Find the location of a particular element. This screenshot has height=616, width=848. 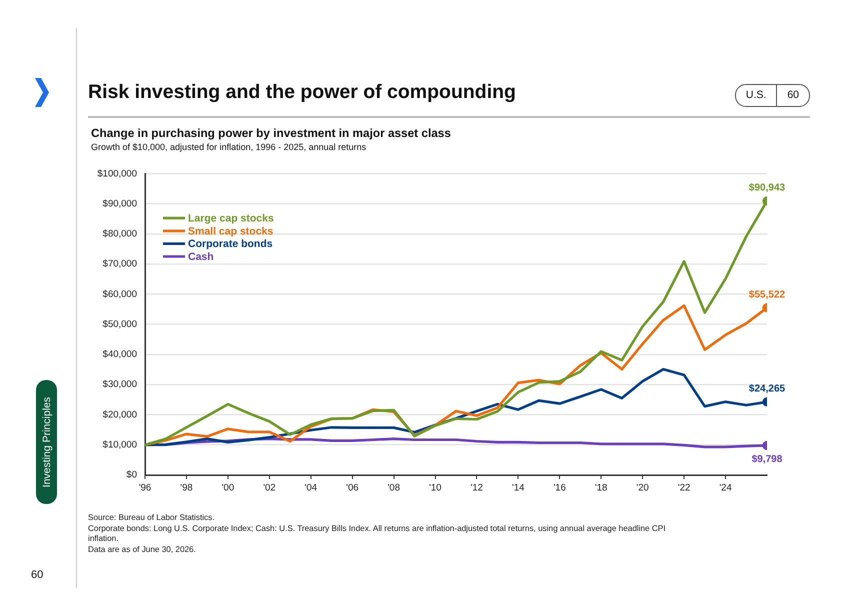

y-tick-label: $60,000 is located at coordinates (119, 294).